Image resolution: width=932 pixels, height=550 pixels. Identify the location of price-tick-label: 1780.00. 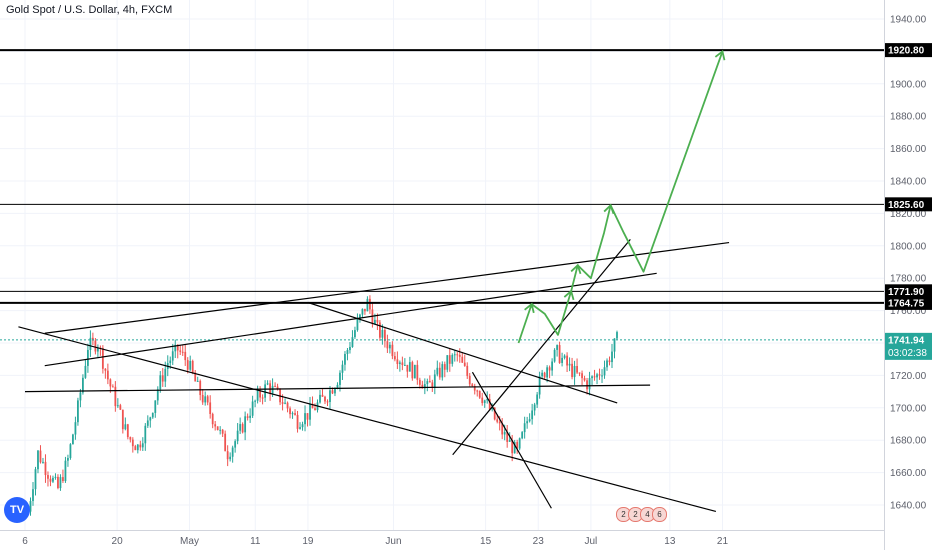
(908, 279).